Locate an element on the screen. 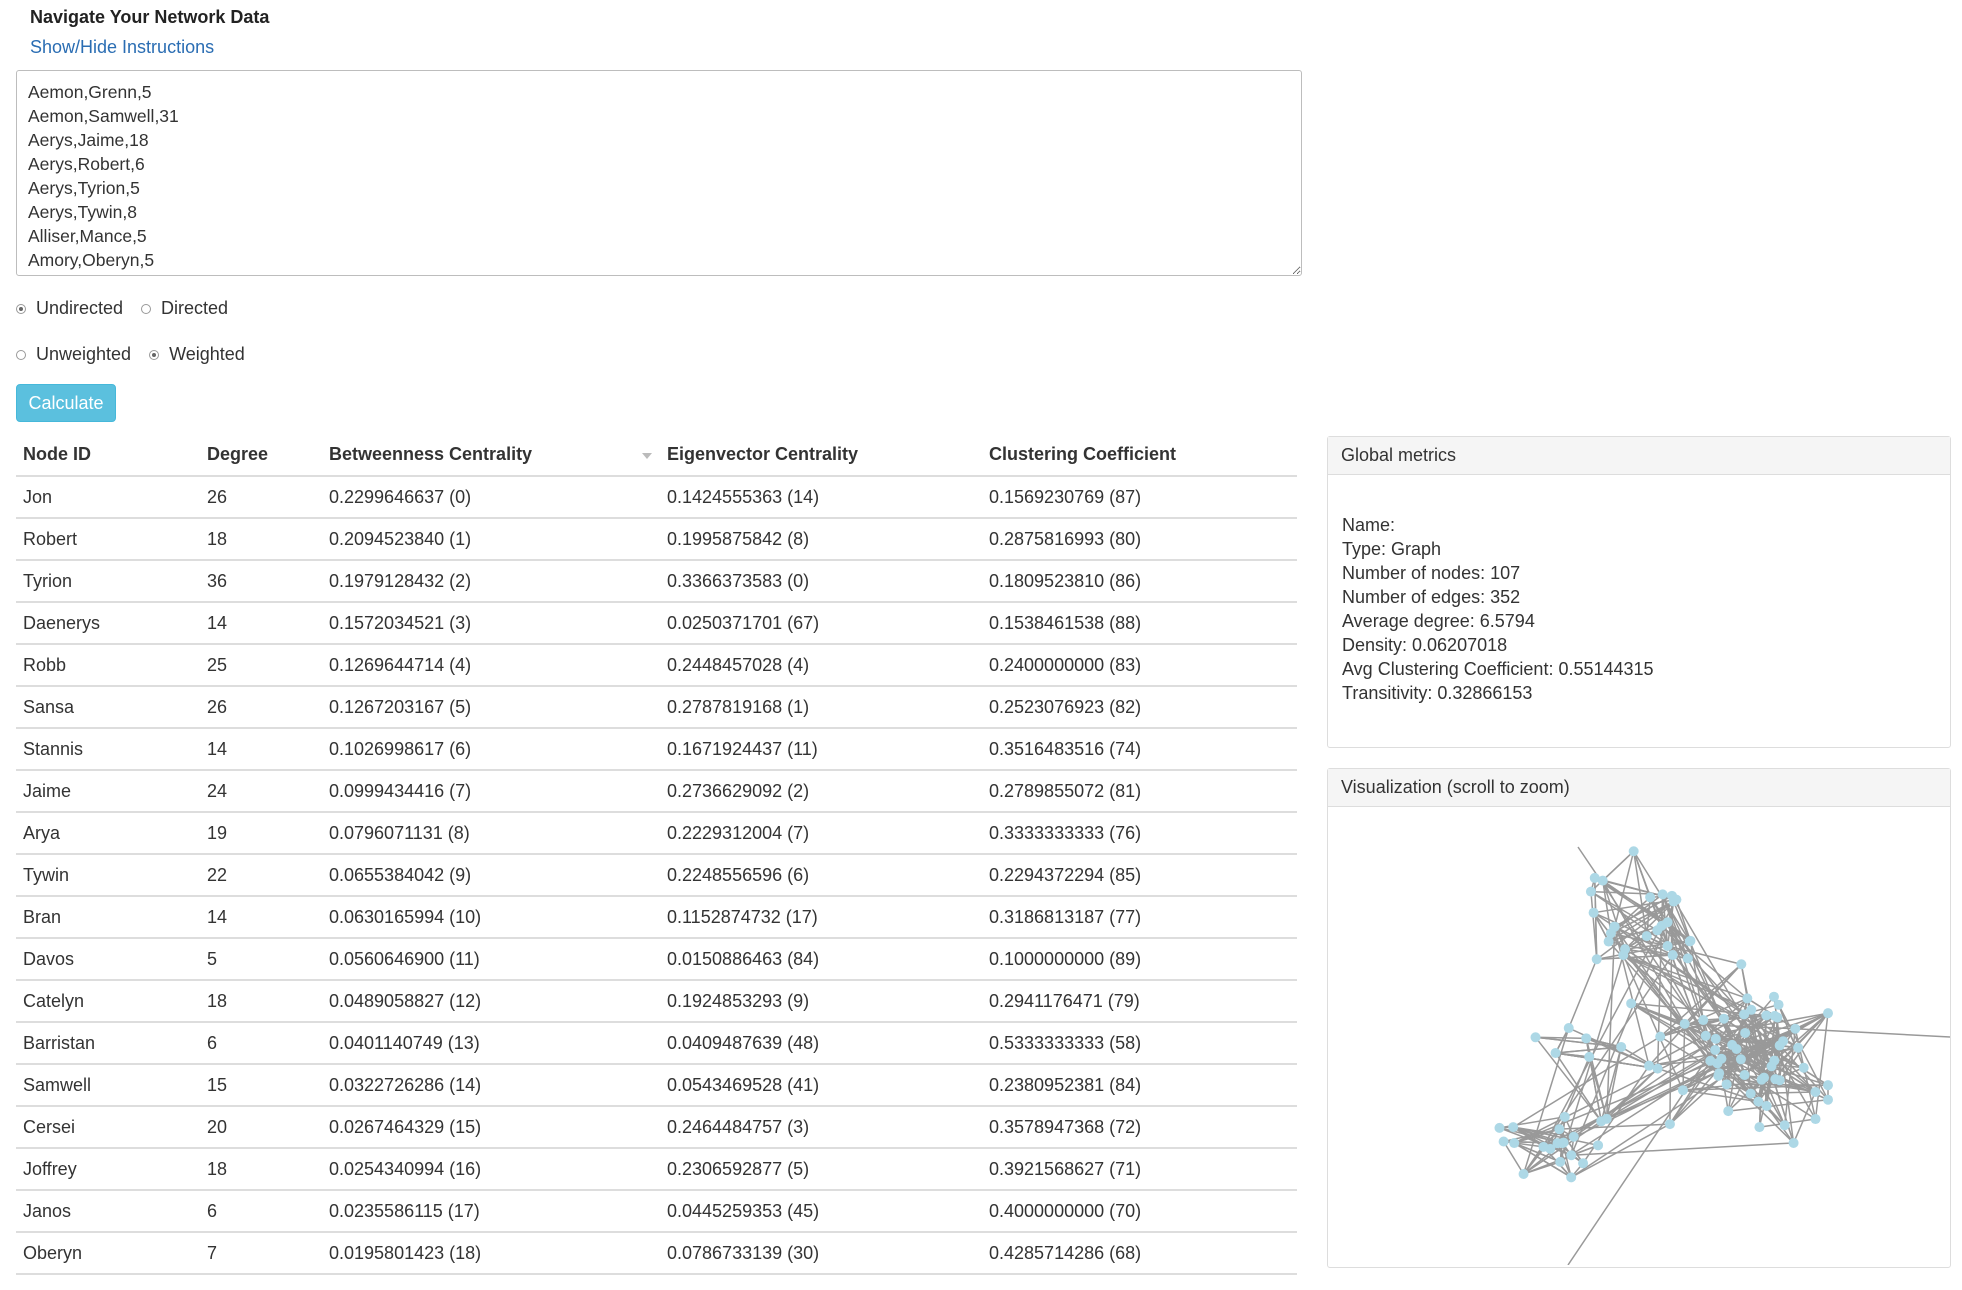 The height and width of the screenshot is (1290, 1962). directed-radio is located at coordinates (146, 308).